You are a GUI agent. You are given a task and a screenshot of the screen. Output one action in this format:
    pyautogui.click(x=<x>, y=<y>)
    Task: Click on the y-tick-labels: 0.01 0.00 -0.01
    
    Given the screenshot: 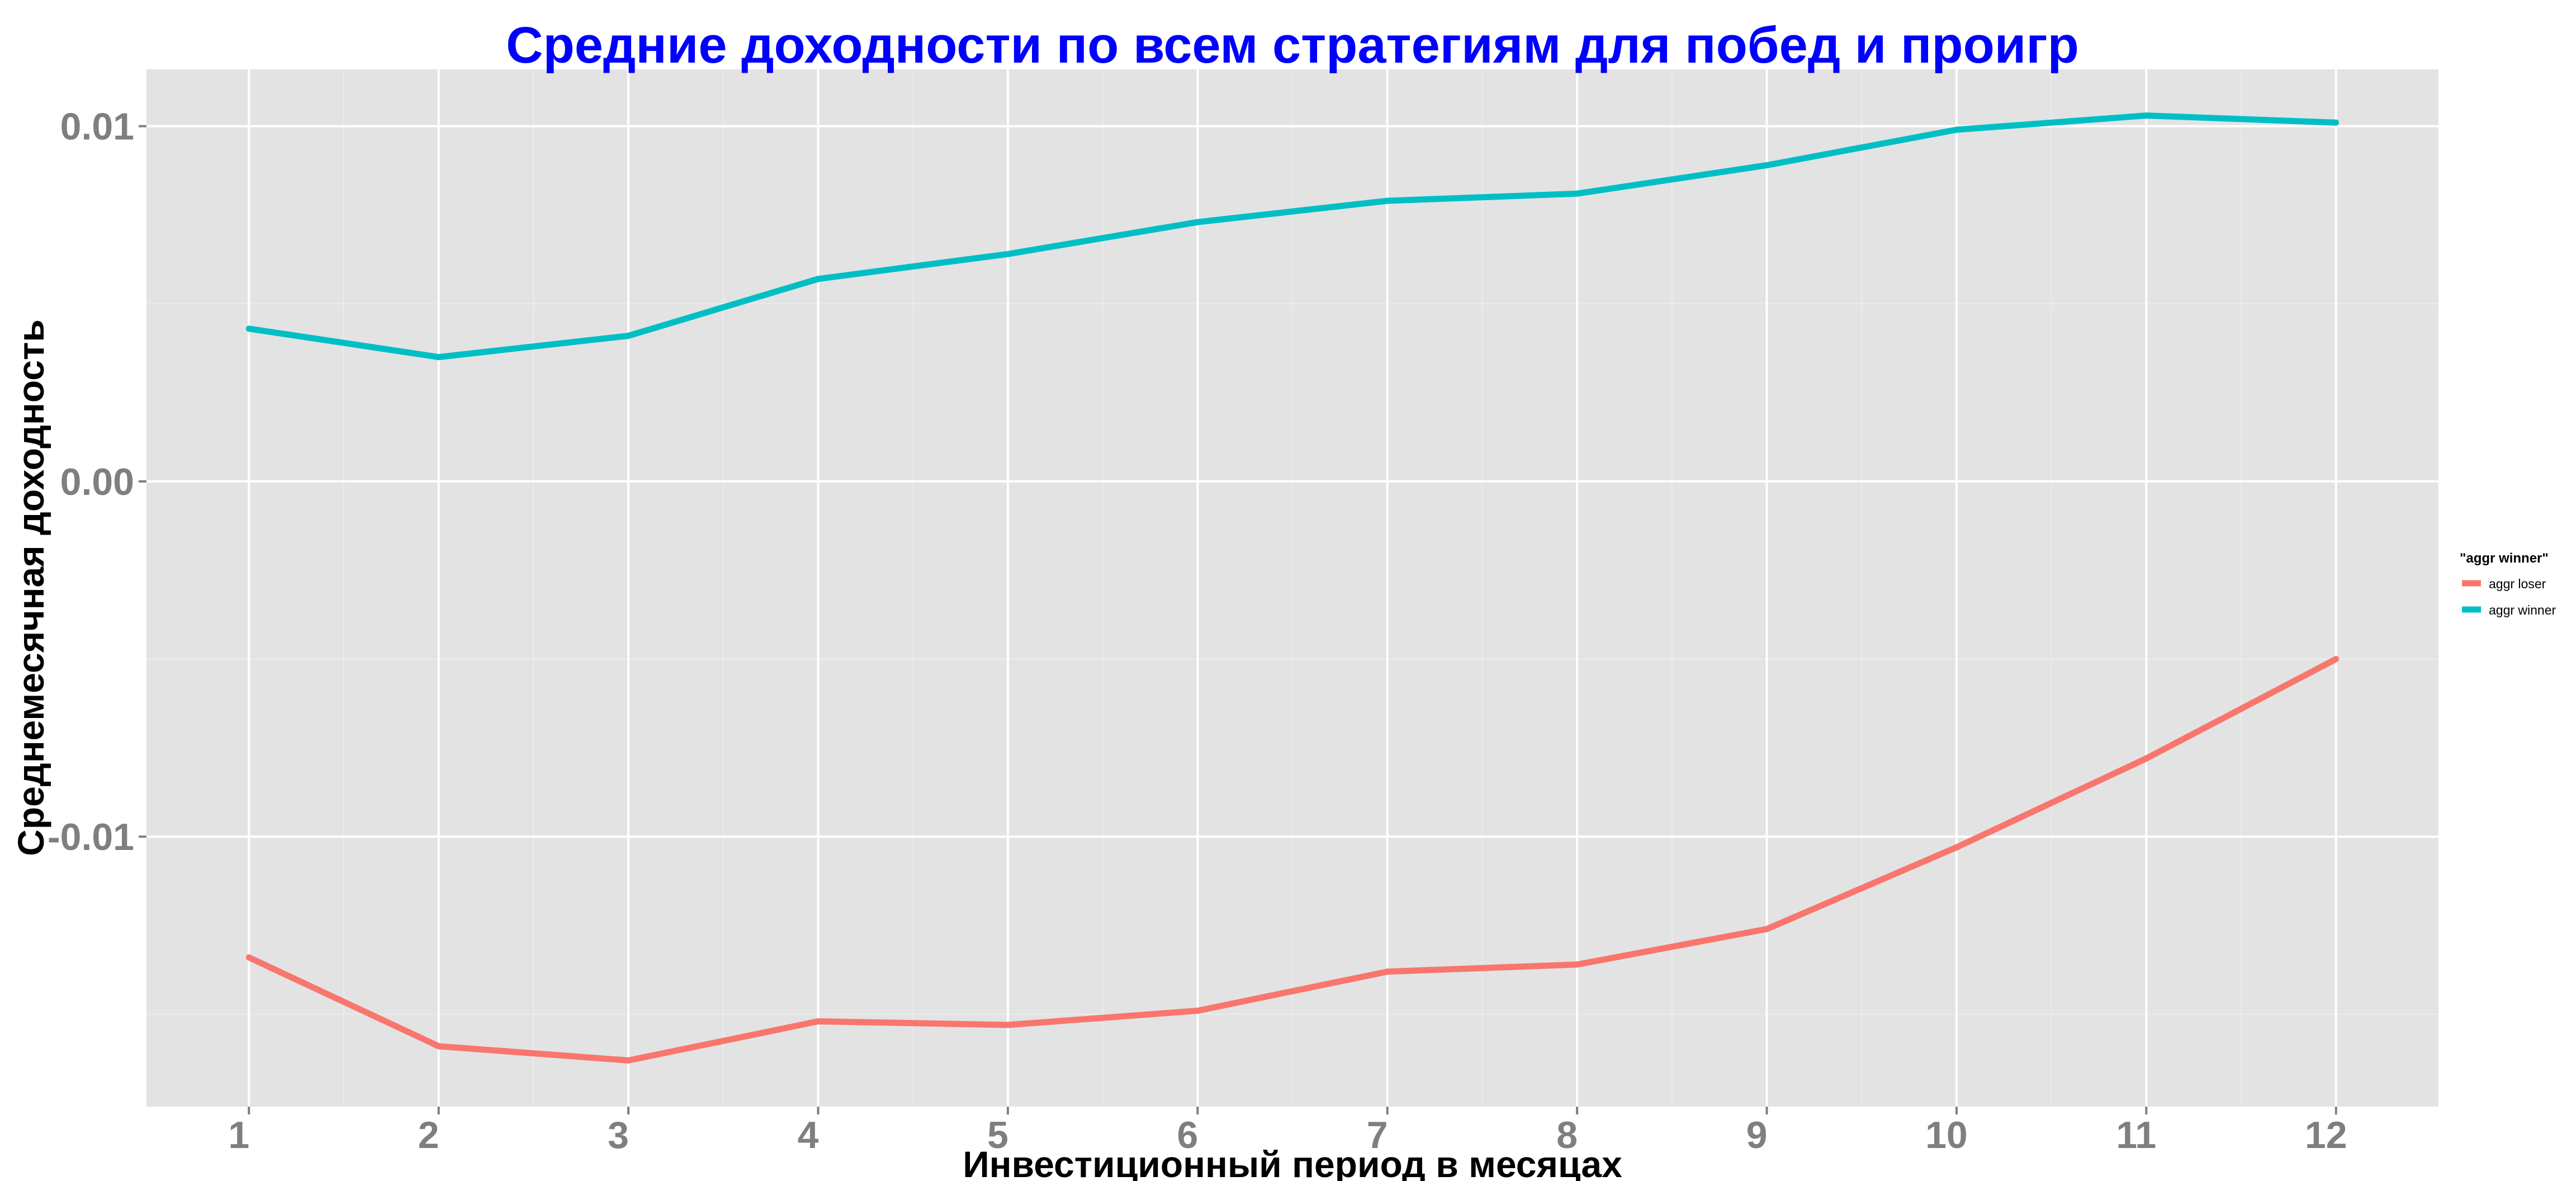 What is the action you would take?
    pyautogui.click(x=91, y=483)
    